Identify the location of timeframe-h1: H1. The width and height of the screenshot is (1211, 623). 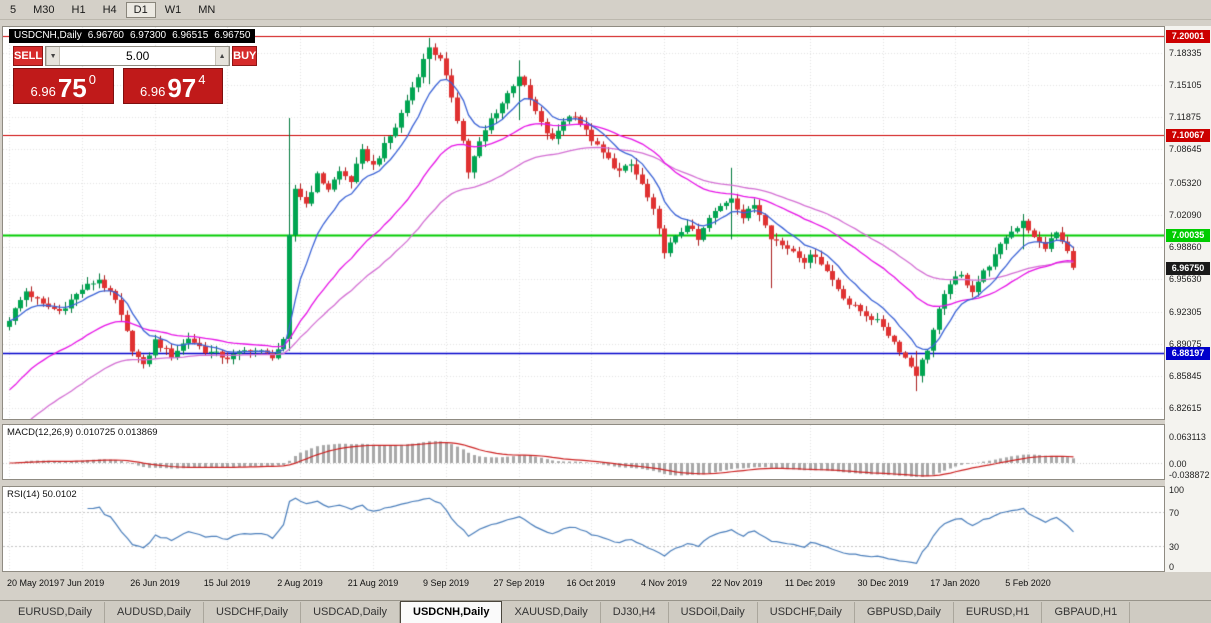
(79, 10).